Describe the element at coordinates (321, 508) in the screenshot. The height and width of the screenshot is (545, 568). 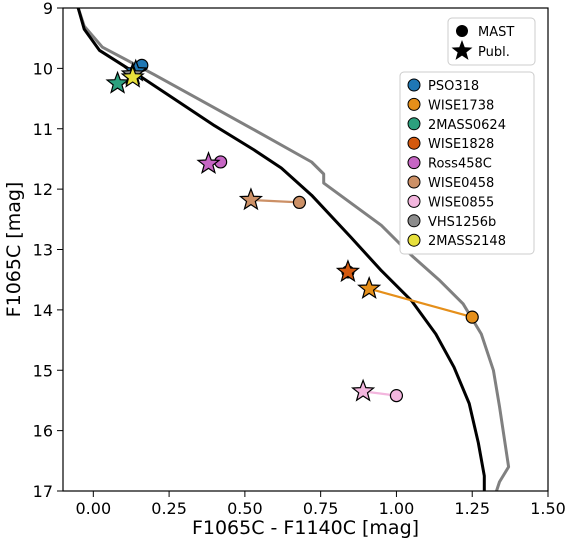
I see `x-tick-label: 0.75` at that location.